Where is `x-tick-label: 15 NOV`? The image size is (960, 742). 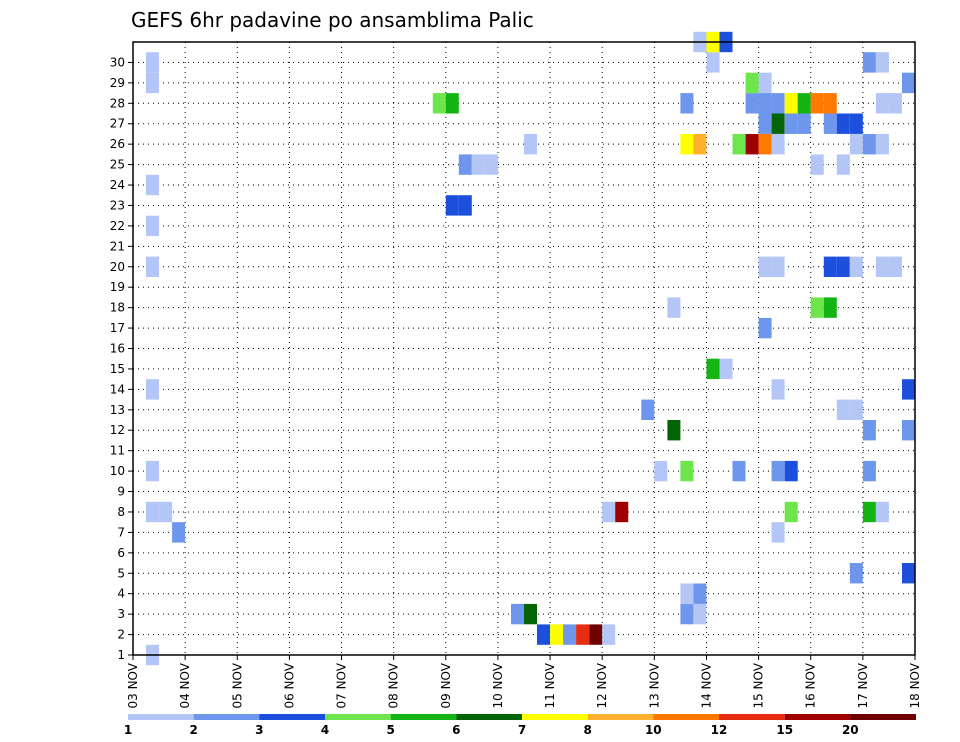 x-tick-label: 15 NOV is located at coordinates (759, 685).